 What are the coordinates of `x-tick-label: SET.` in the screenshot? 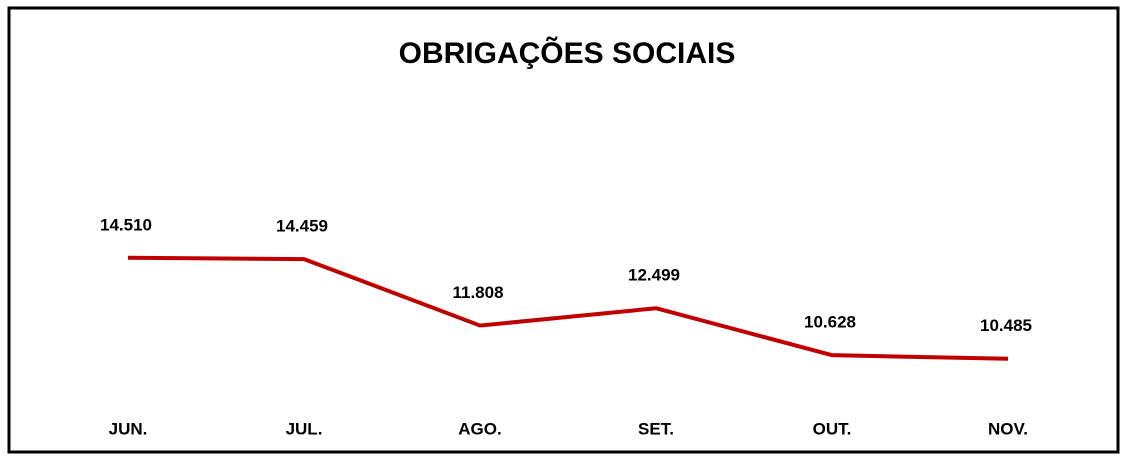 It's located at (656, 428).